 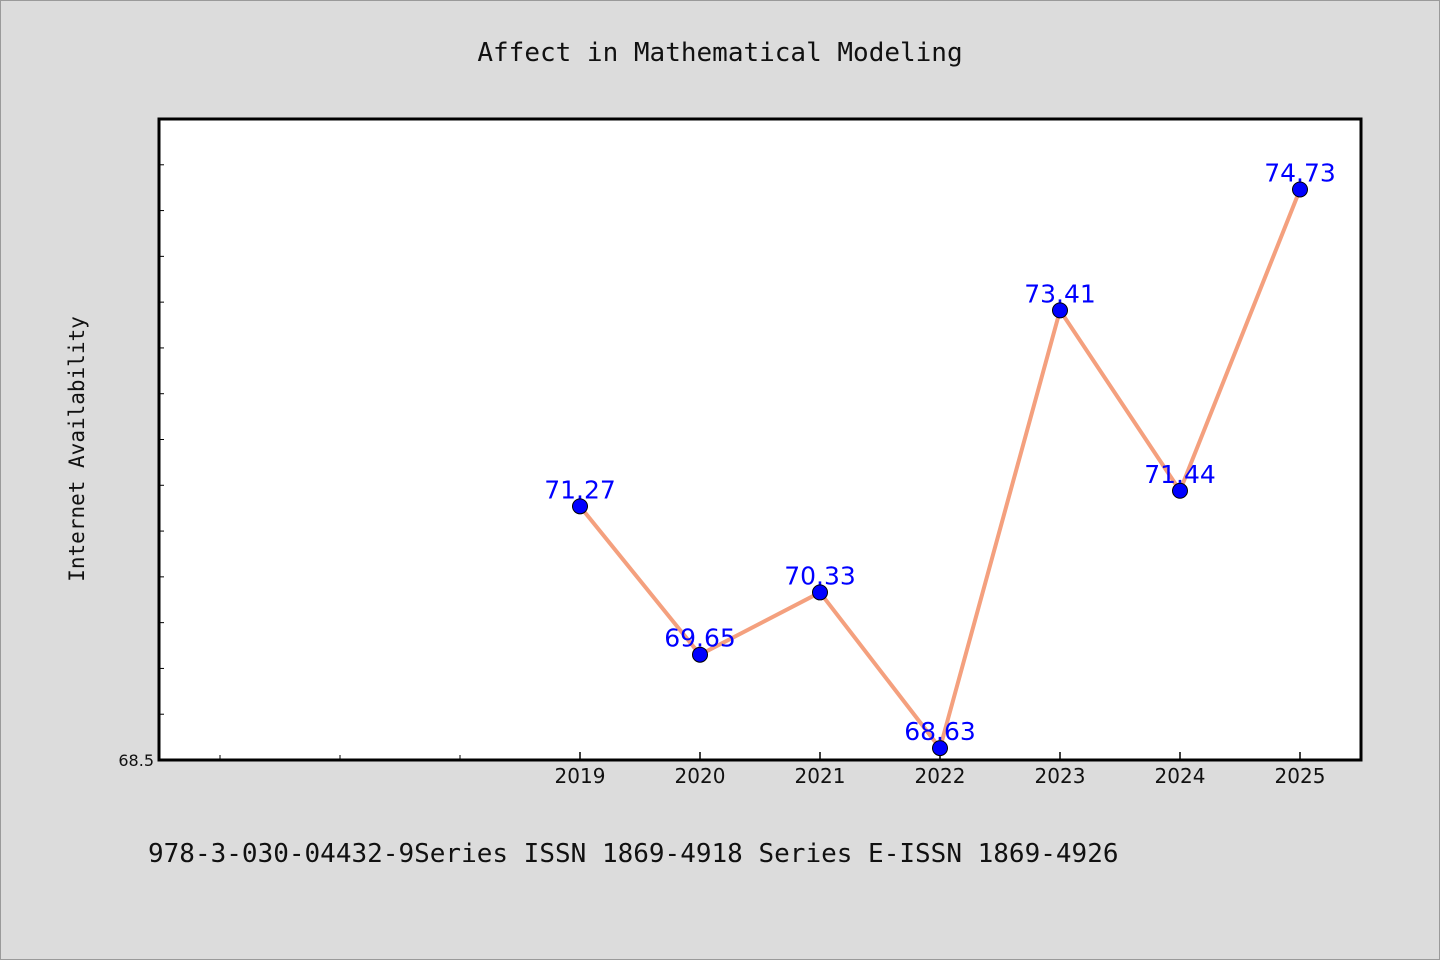 What do you see at coordinates (77, 449) in the screenshot?
I see `y-axis-label: Internet Availability` at bounding box center [77, 449].